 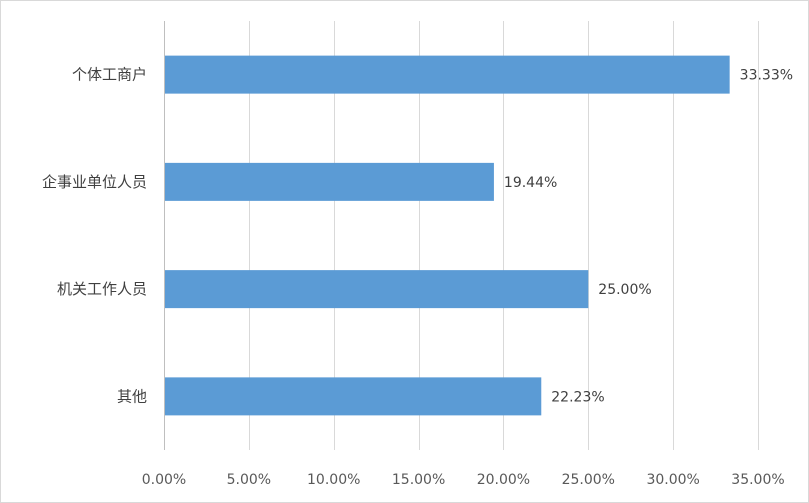 I want to click on category-label: 企事业单位人员, so click(x=94, y=182).